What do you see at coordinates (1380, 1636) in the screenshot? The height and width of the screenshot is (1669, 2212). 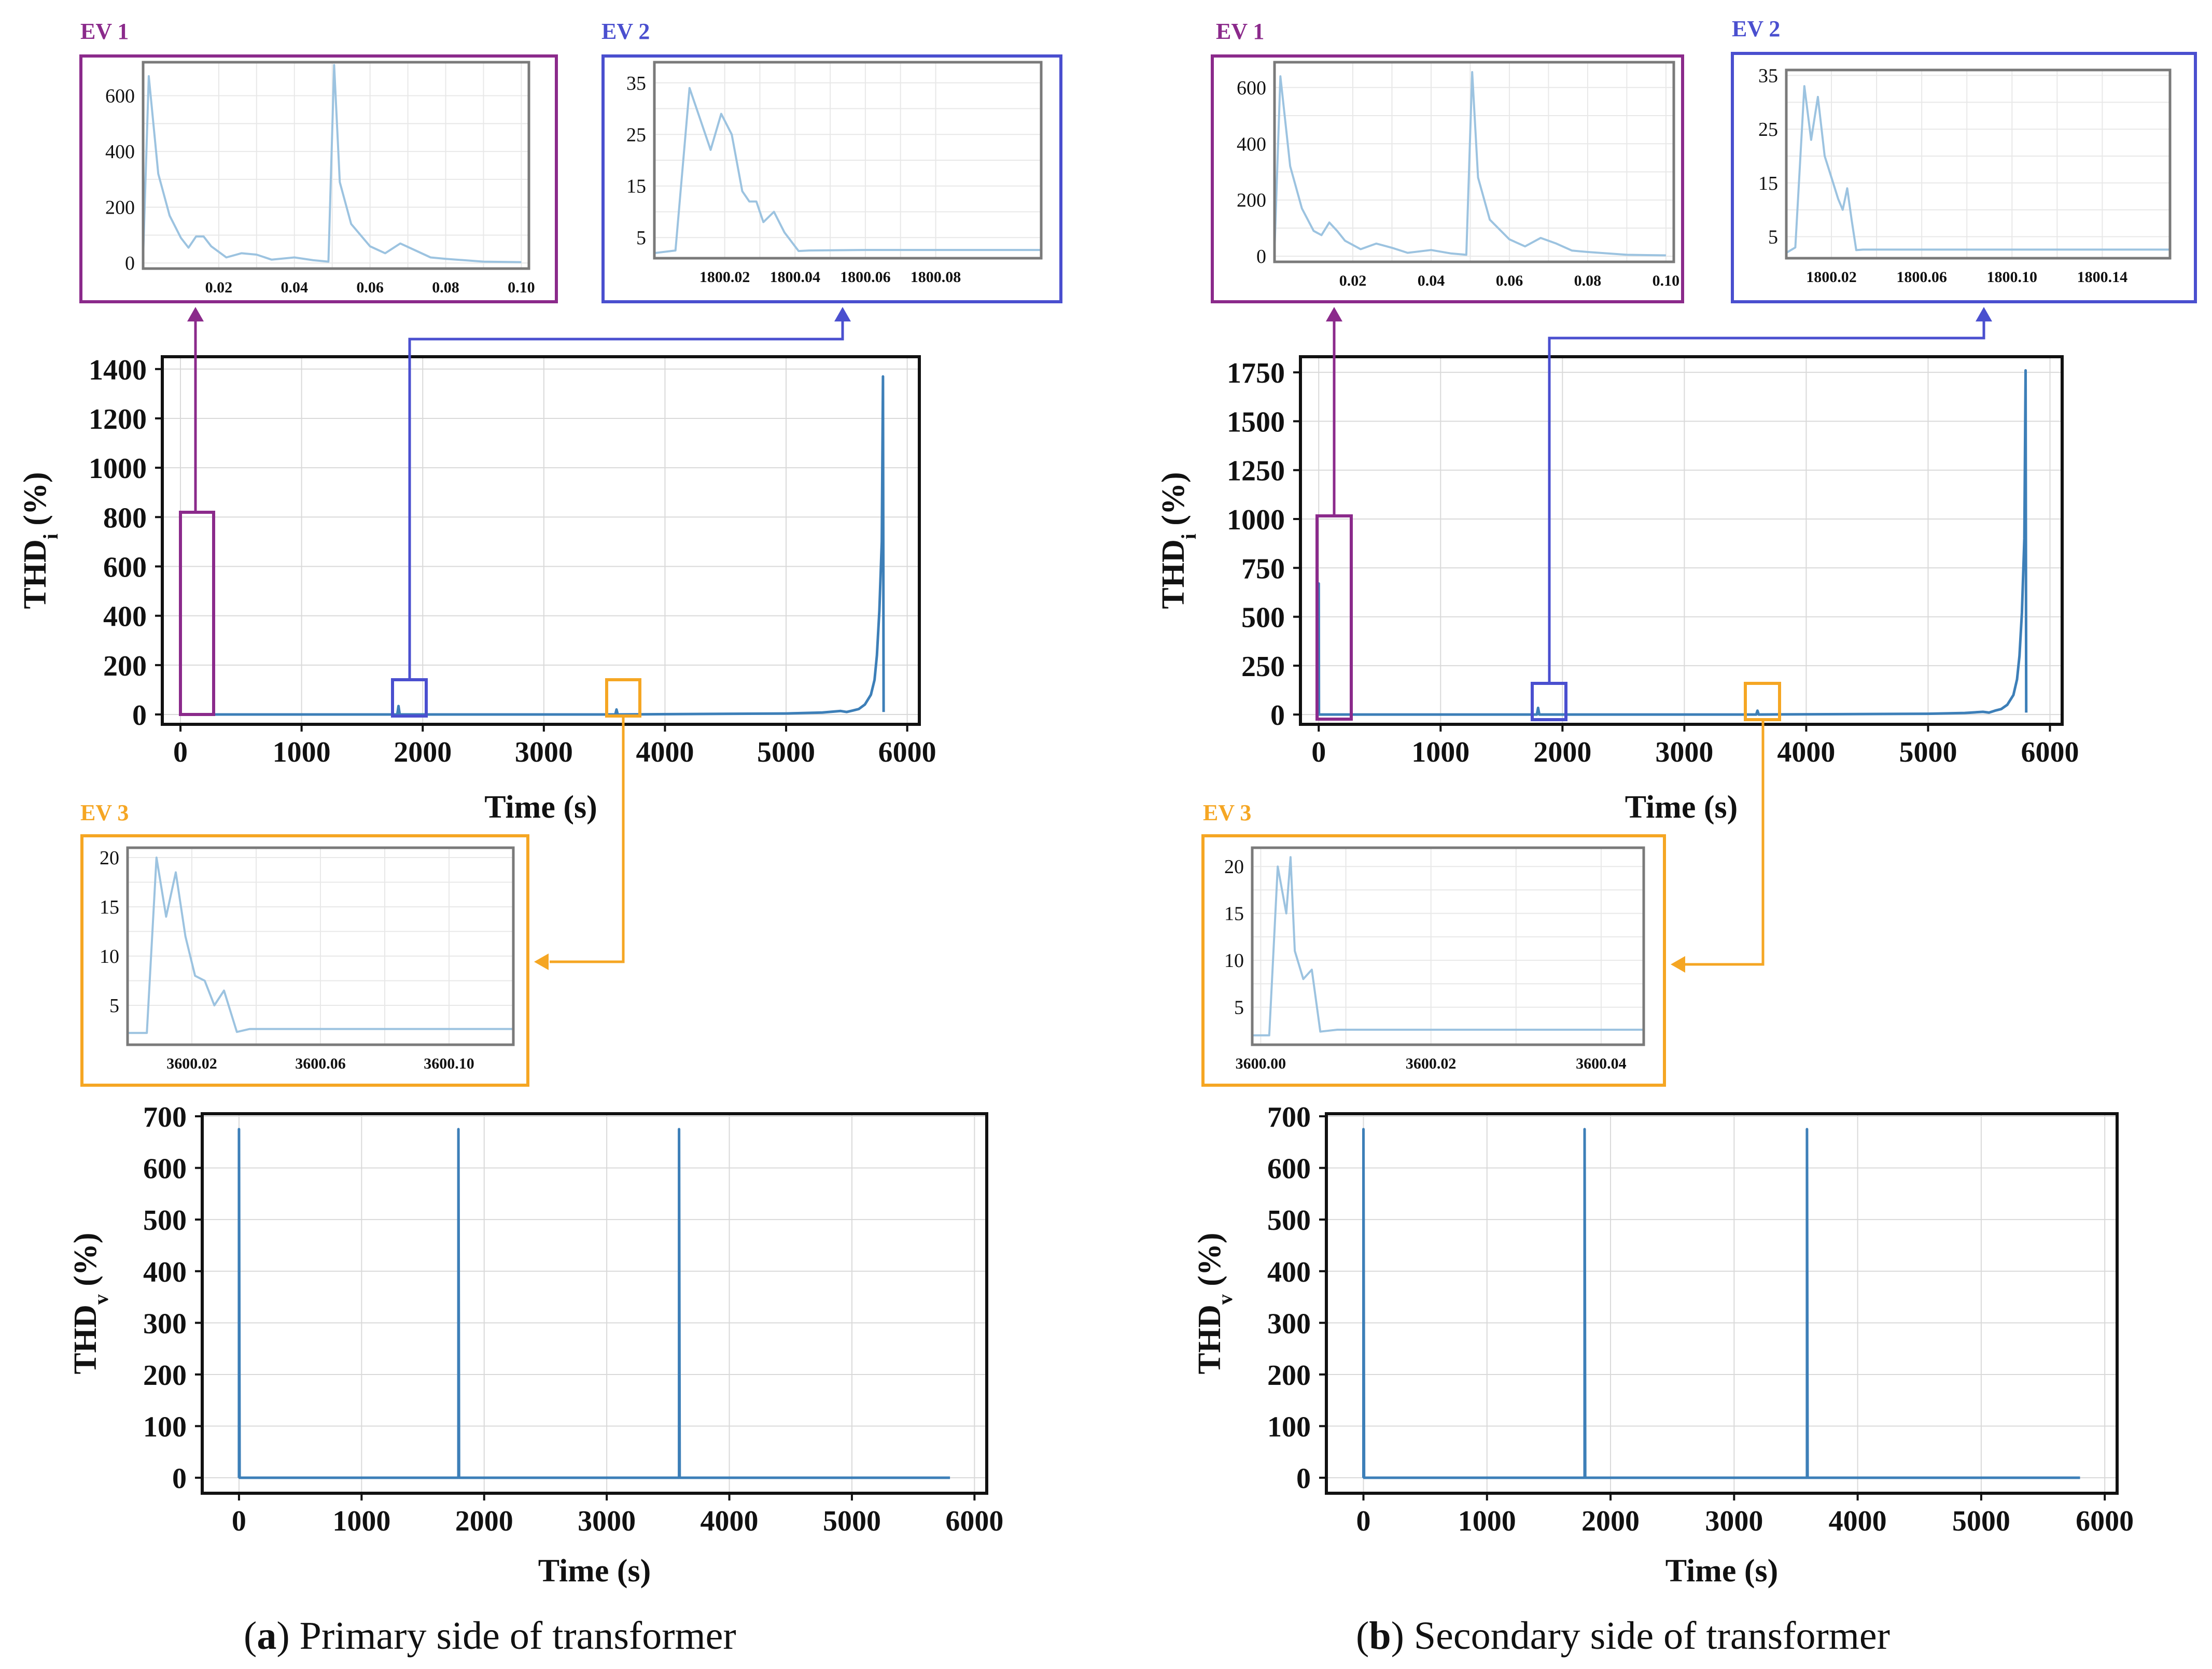 I see `caption-b-letter: b` at bounding box center [1380, 1636].